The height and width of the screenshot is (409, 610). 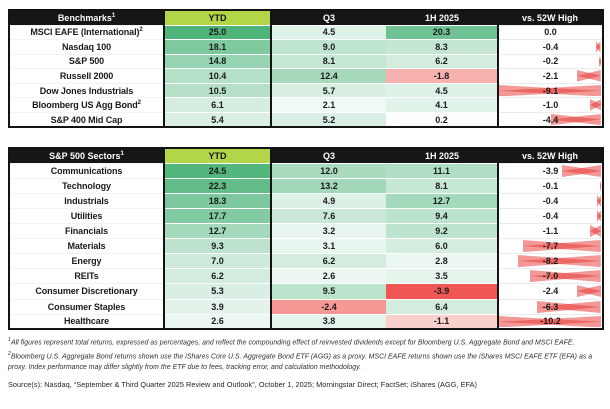 I want to click on cell-ytd: 6.1, so click(x=218, y=105).